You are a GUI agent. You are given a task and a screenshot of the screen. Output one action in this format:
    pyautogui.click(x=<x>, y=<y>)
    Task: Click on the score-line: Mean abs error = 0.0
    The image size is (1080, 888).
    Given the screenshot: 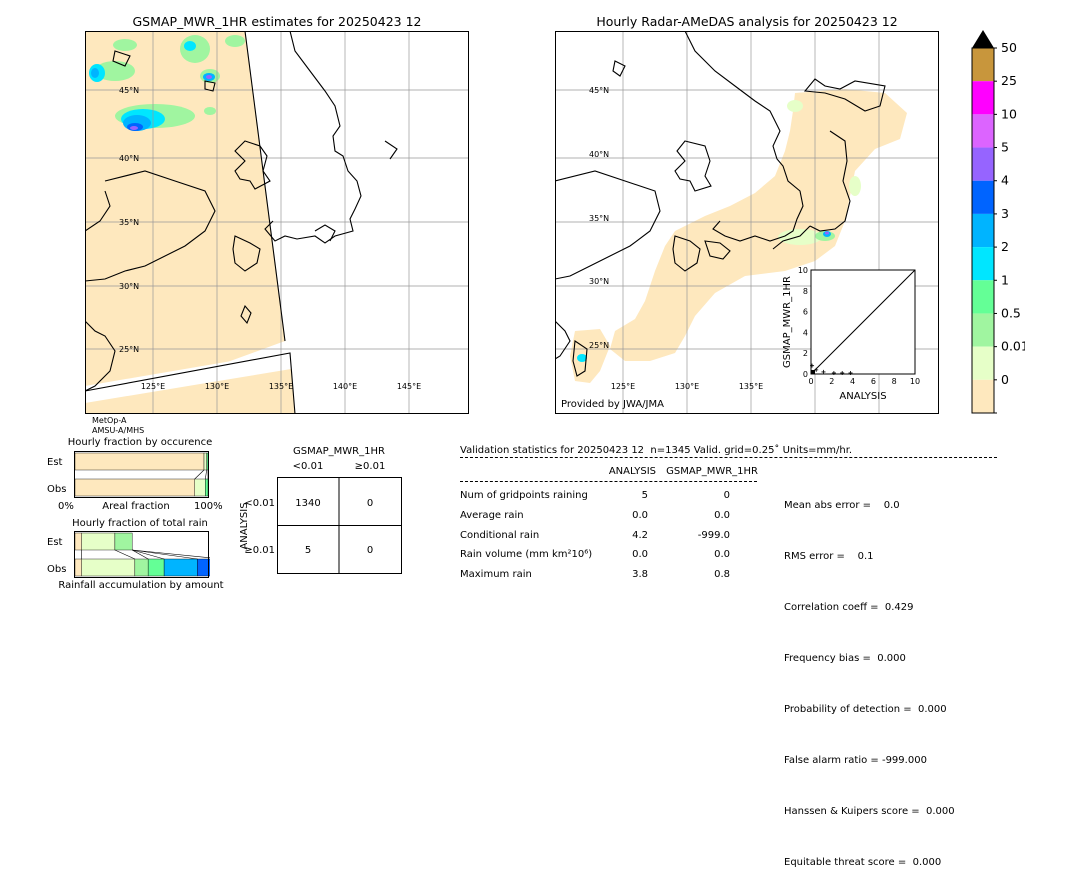 What is the action you would take?
    pyautogui.click(x=869, y=505)
    